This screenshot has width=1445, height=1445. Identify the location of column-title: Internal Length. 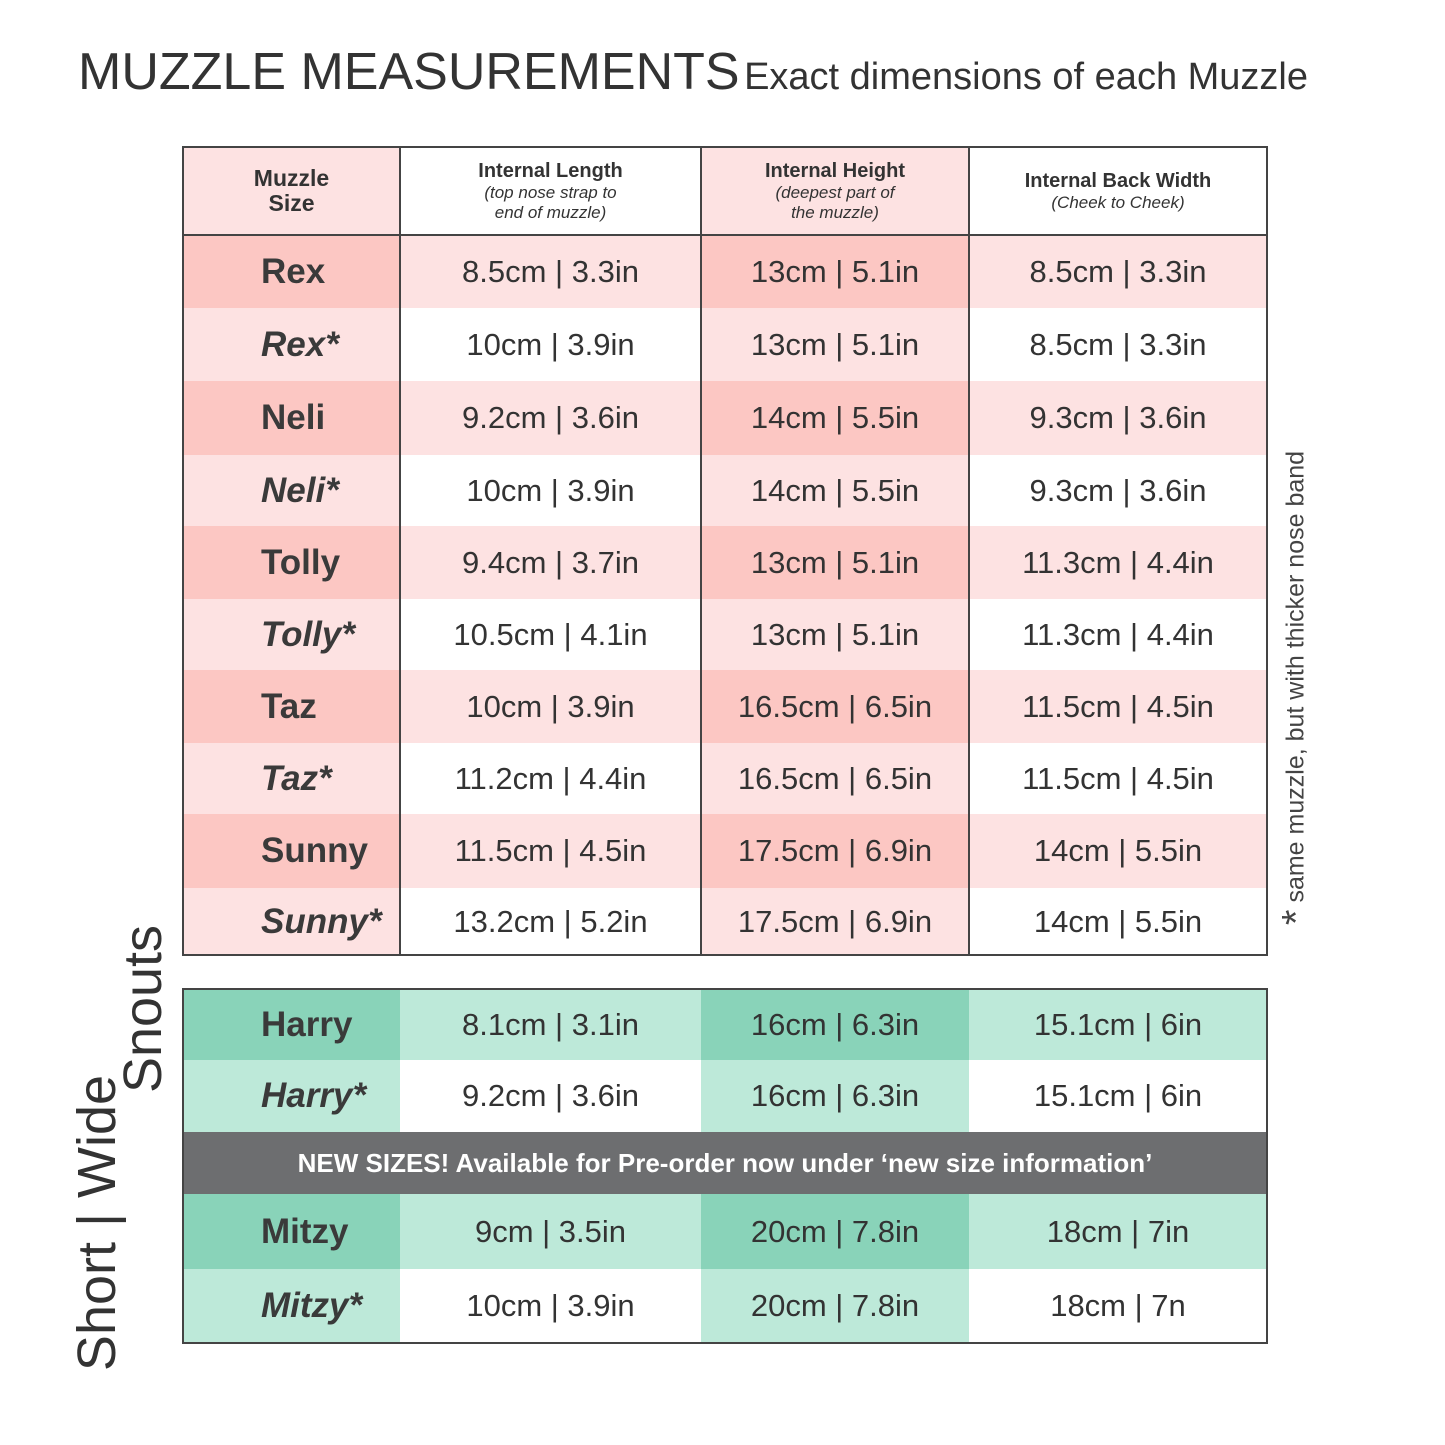
(550, 171).